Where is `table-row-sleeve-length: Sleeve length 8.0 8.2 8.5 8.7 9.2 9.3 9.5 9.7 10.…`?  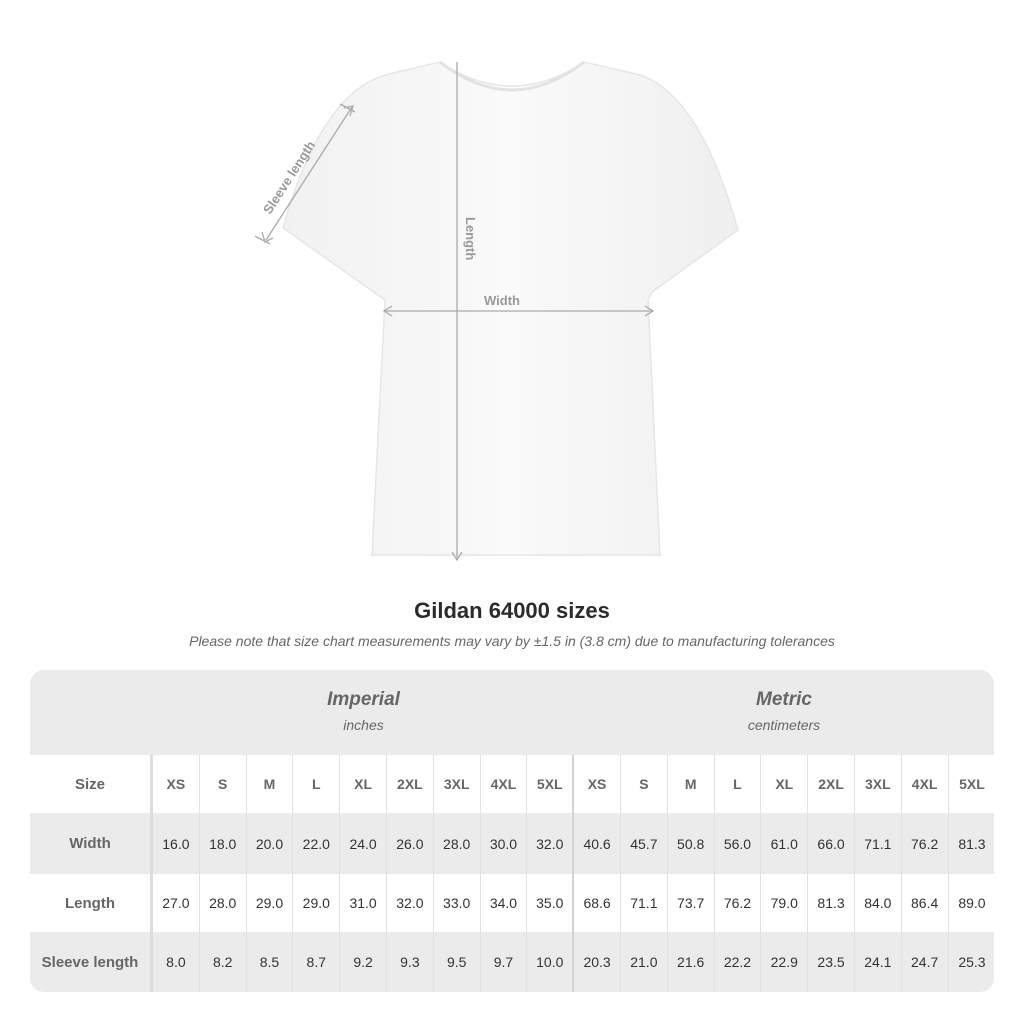
table-row-sleeve-length: Sleeve length 8.0 8.2 8.5 8.7 9.2 9.3 9.5 9.7 10.… is located at coordinates (512, 962).